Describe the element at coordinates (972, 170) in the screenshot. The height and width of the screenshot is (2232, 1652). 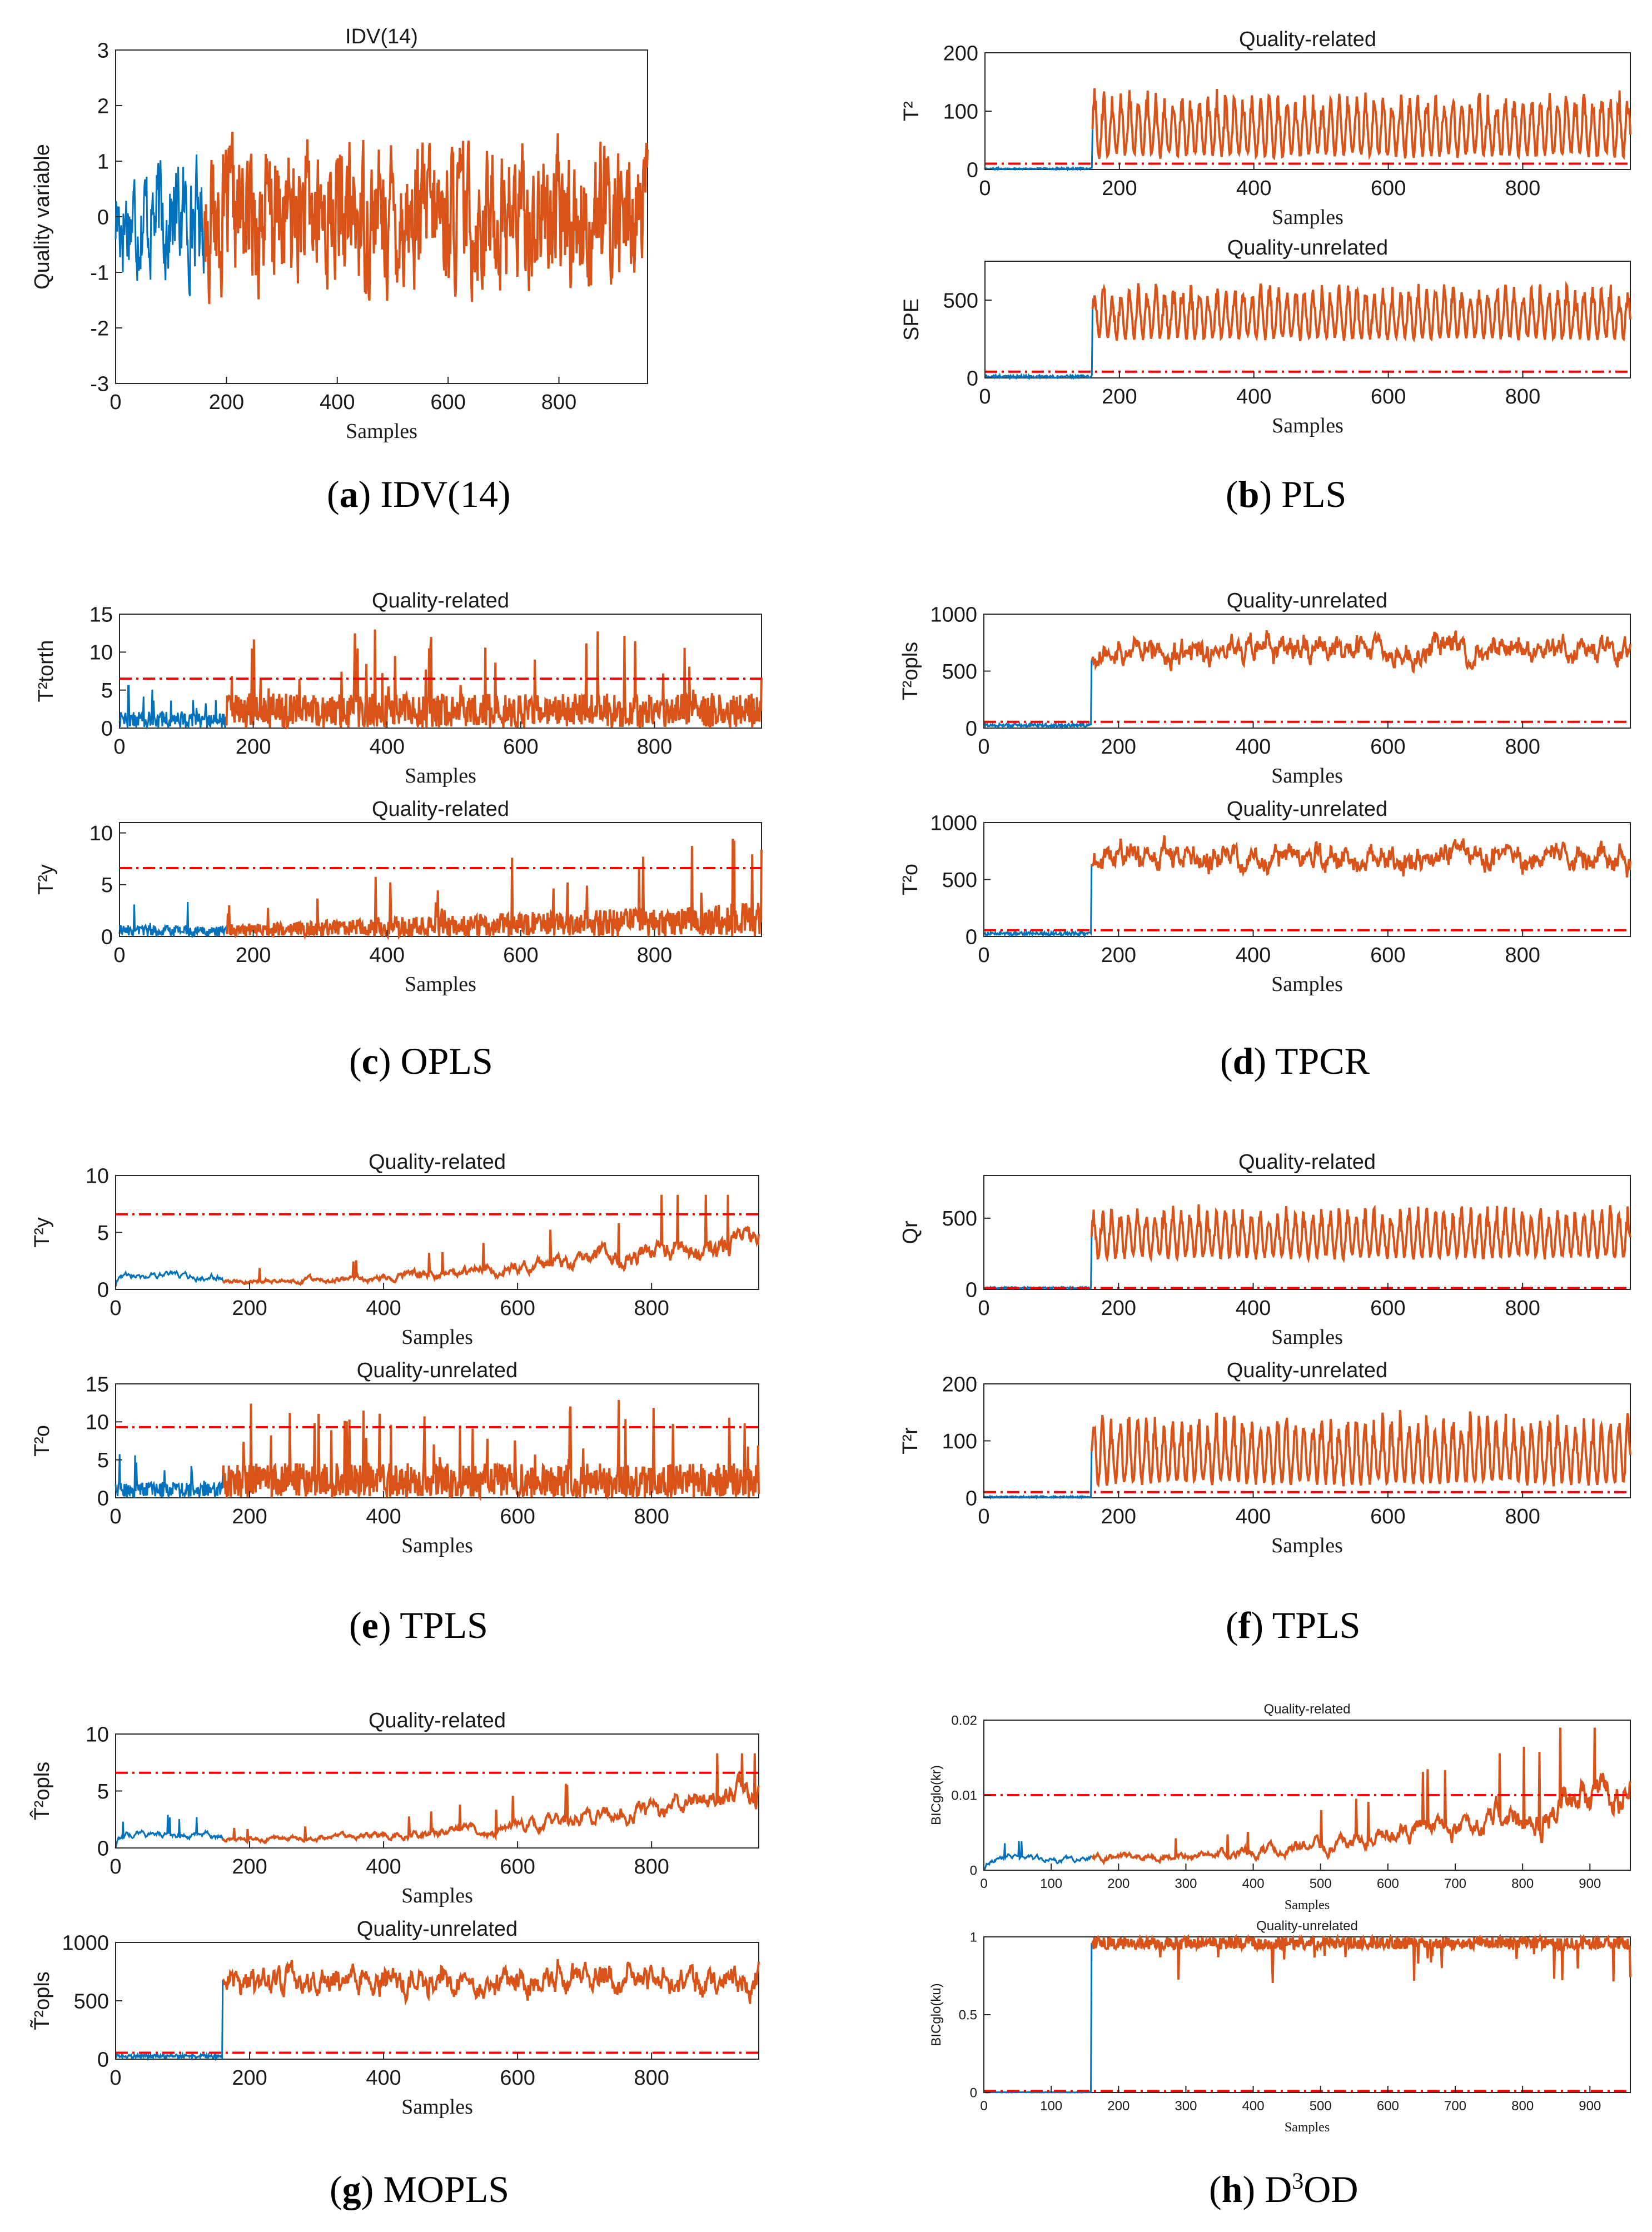
I see `ytick-label-b1-0: 0` at that location.